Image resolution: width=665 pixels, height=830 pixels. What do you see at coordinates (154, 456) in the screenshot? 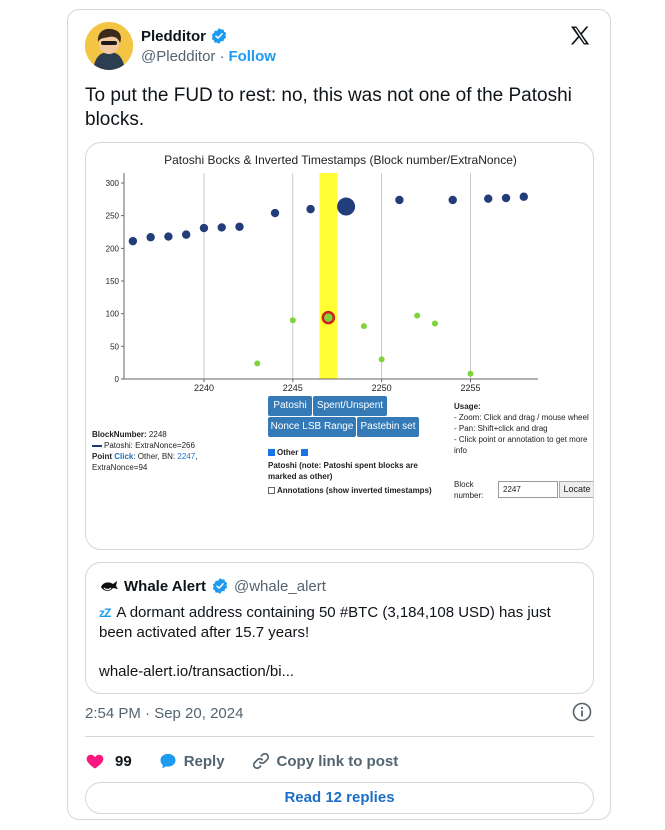
I see `point-text: : Other, BN:` at bounding box center [154, 456].